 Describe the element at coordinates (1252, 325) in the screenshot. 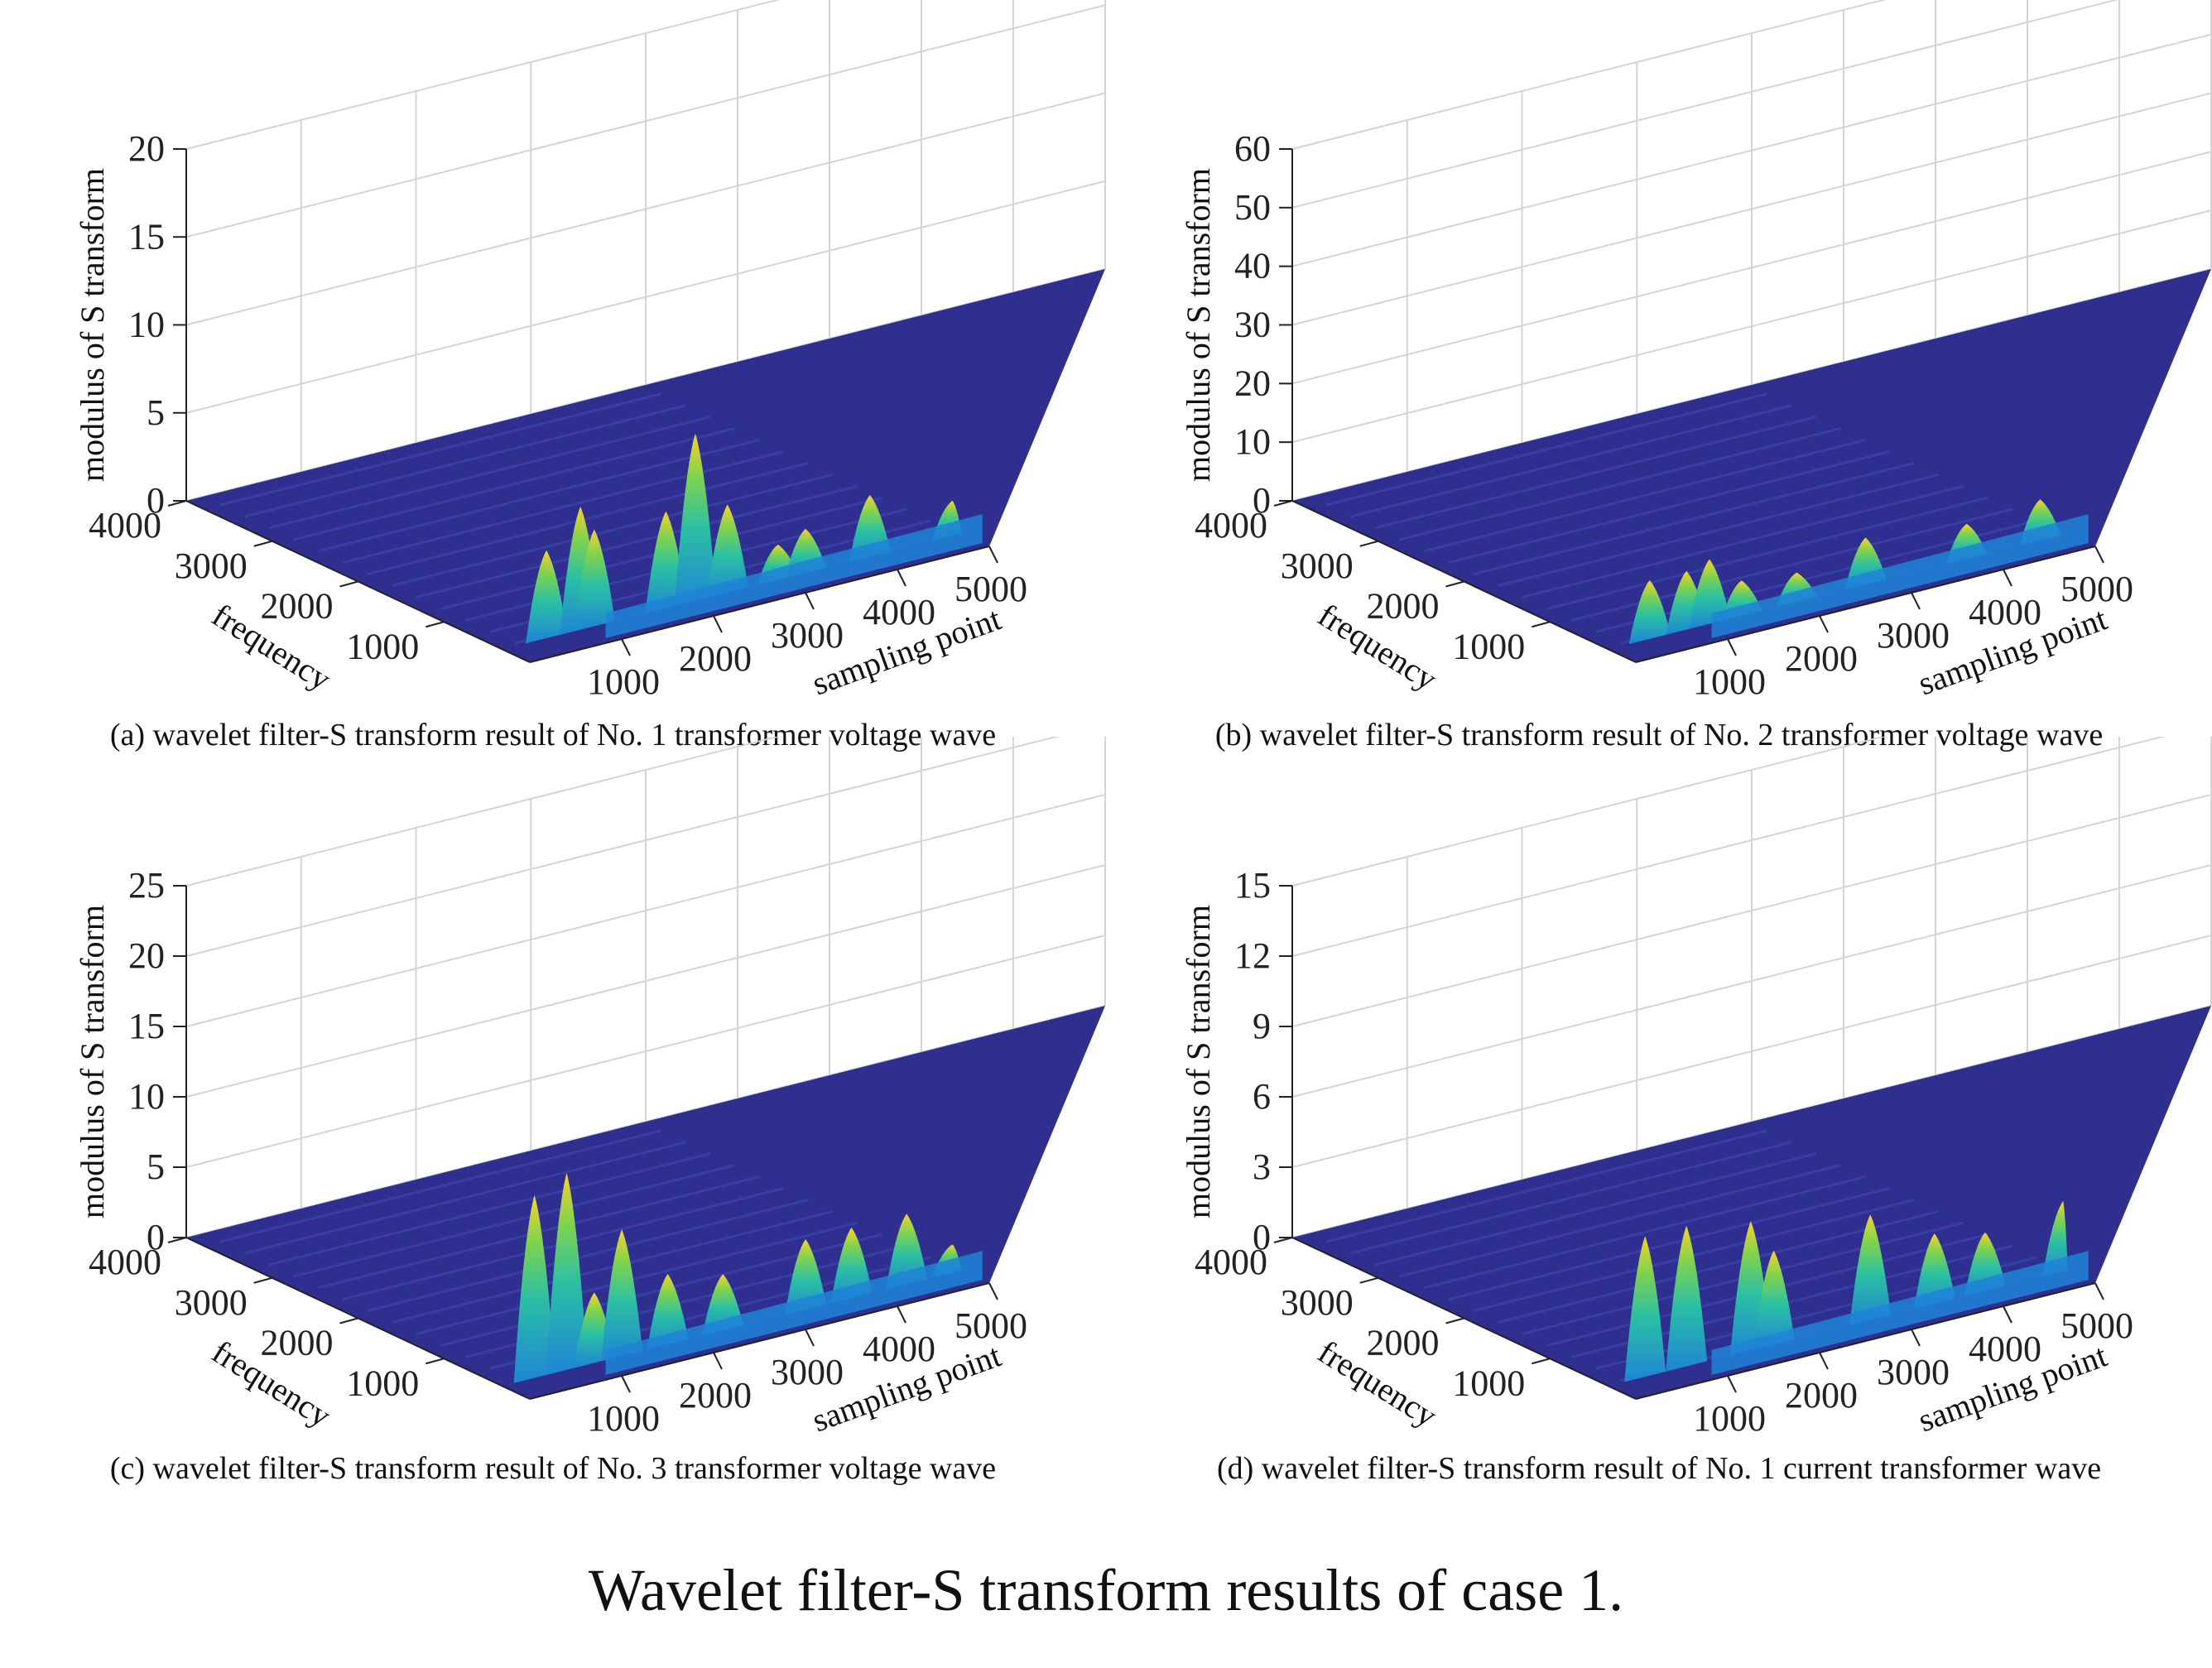

I see `z-tick-label: 30` at that location.